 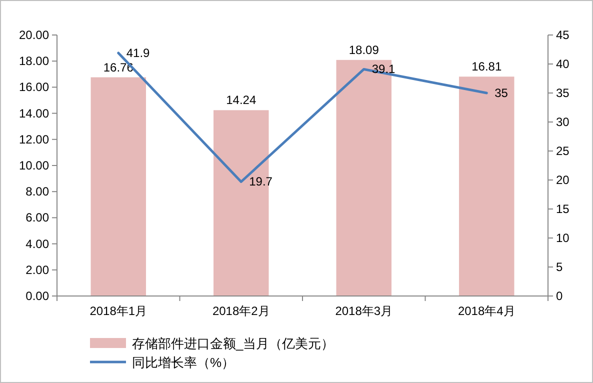 I want to click on y-tick-label: 8.00, so click(x=38, y=191).